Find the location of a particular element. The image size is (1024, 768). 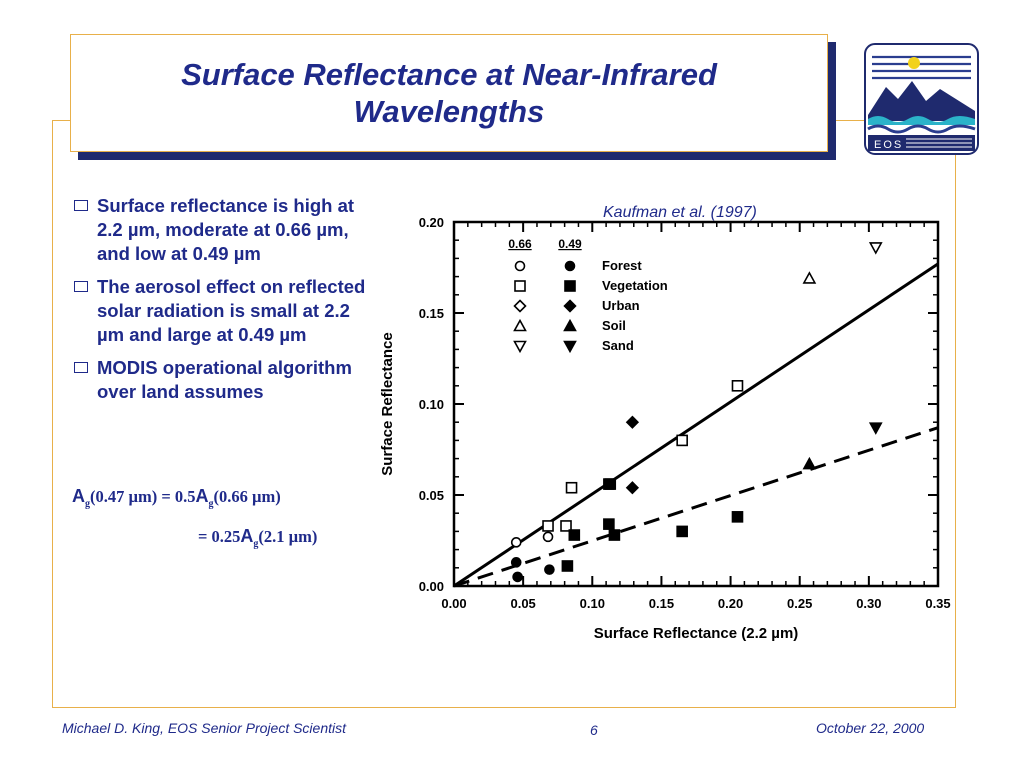

y-tick-label: 0.15 is located at coordinates (431, 313).